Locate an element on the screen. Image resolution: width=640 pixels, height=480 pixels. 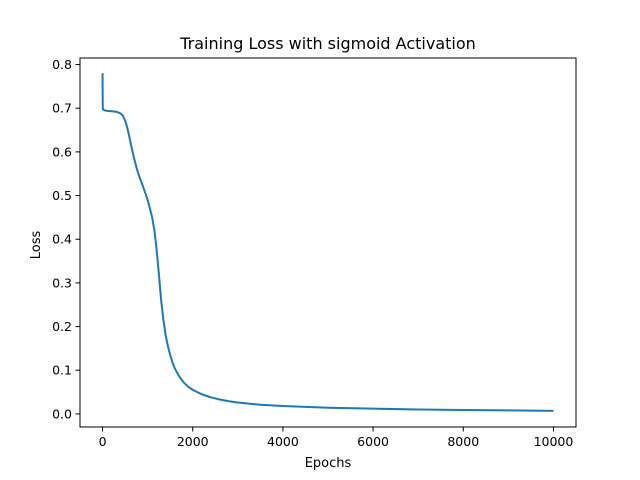
x-tick-label-3: 6000 is located at coordinates (373, 441).